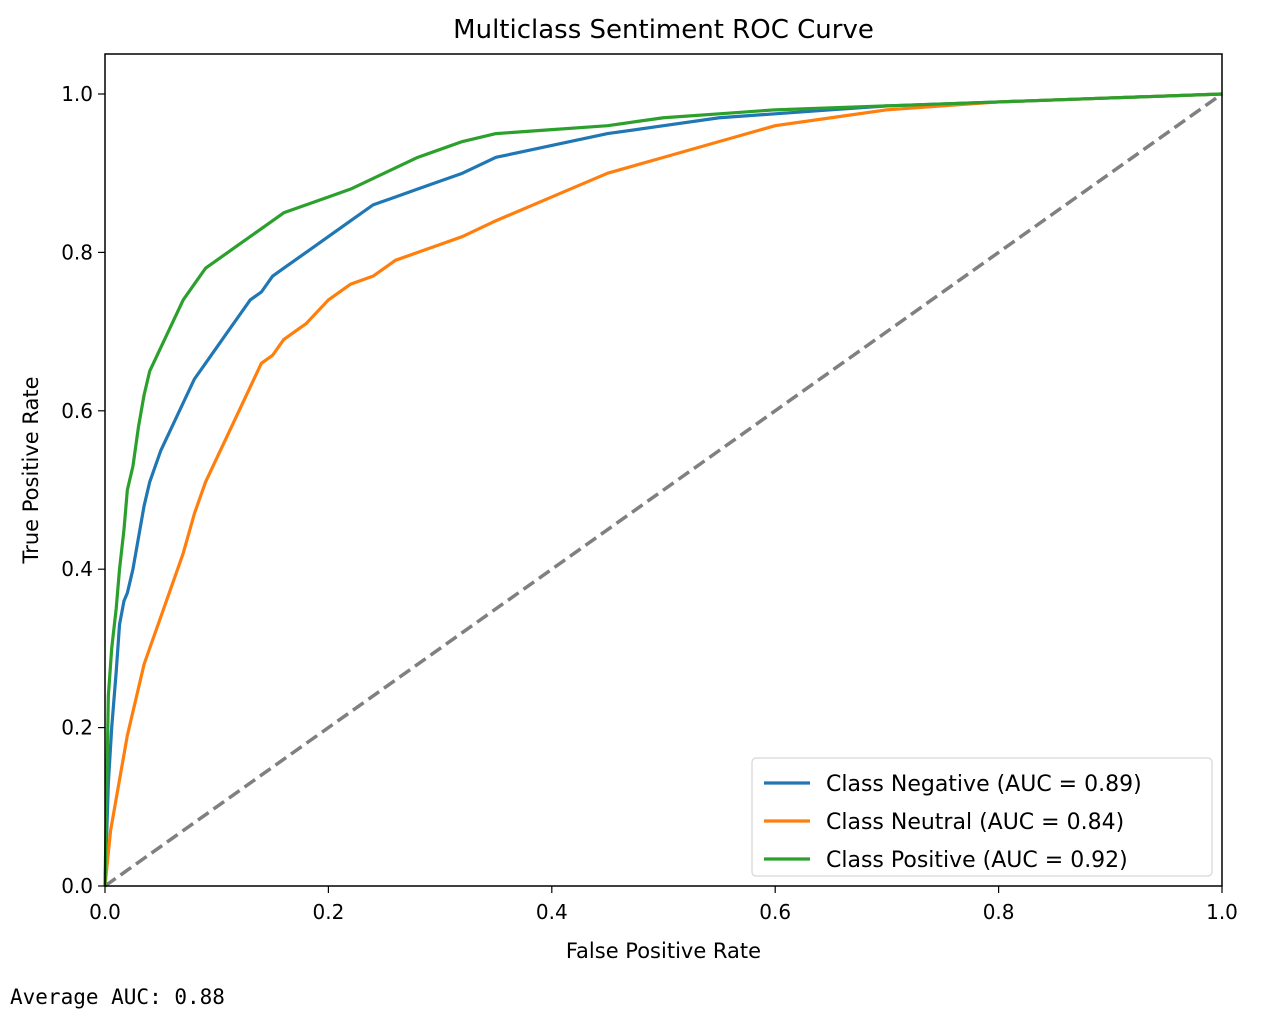  Describe the element at coordinates (77, 886) in the screenshot. I see `y-tick-label: 0.0` at that location.